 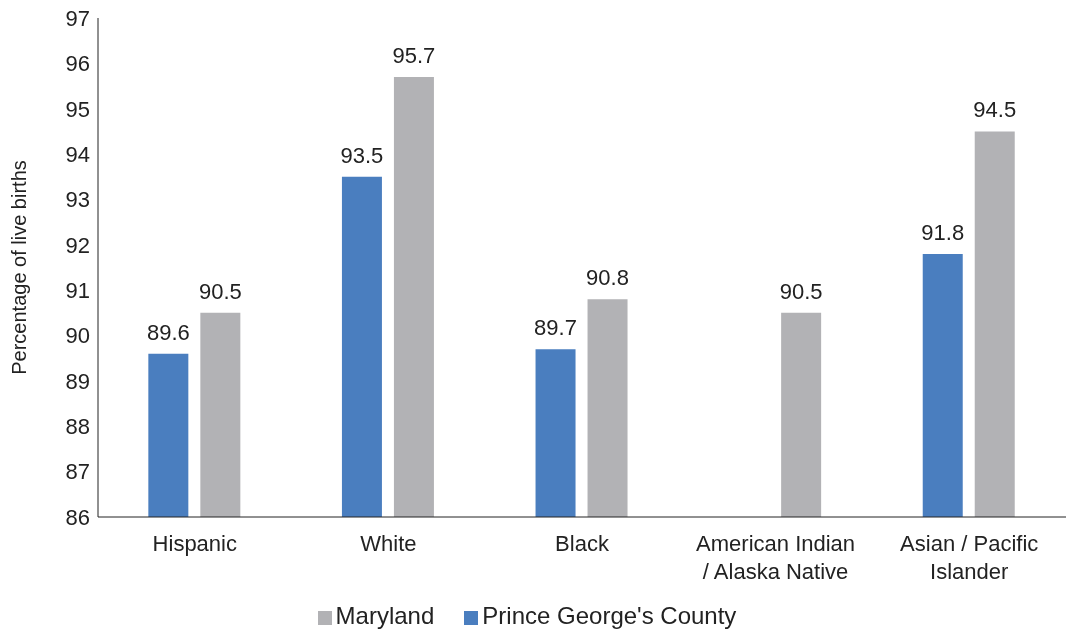 What do you see at coordinates (609, 615) in the screenshot?
I see `legend-label: Prince George's County` at bounding box center [609, 615].